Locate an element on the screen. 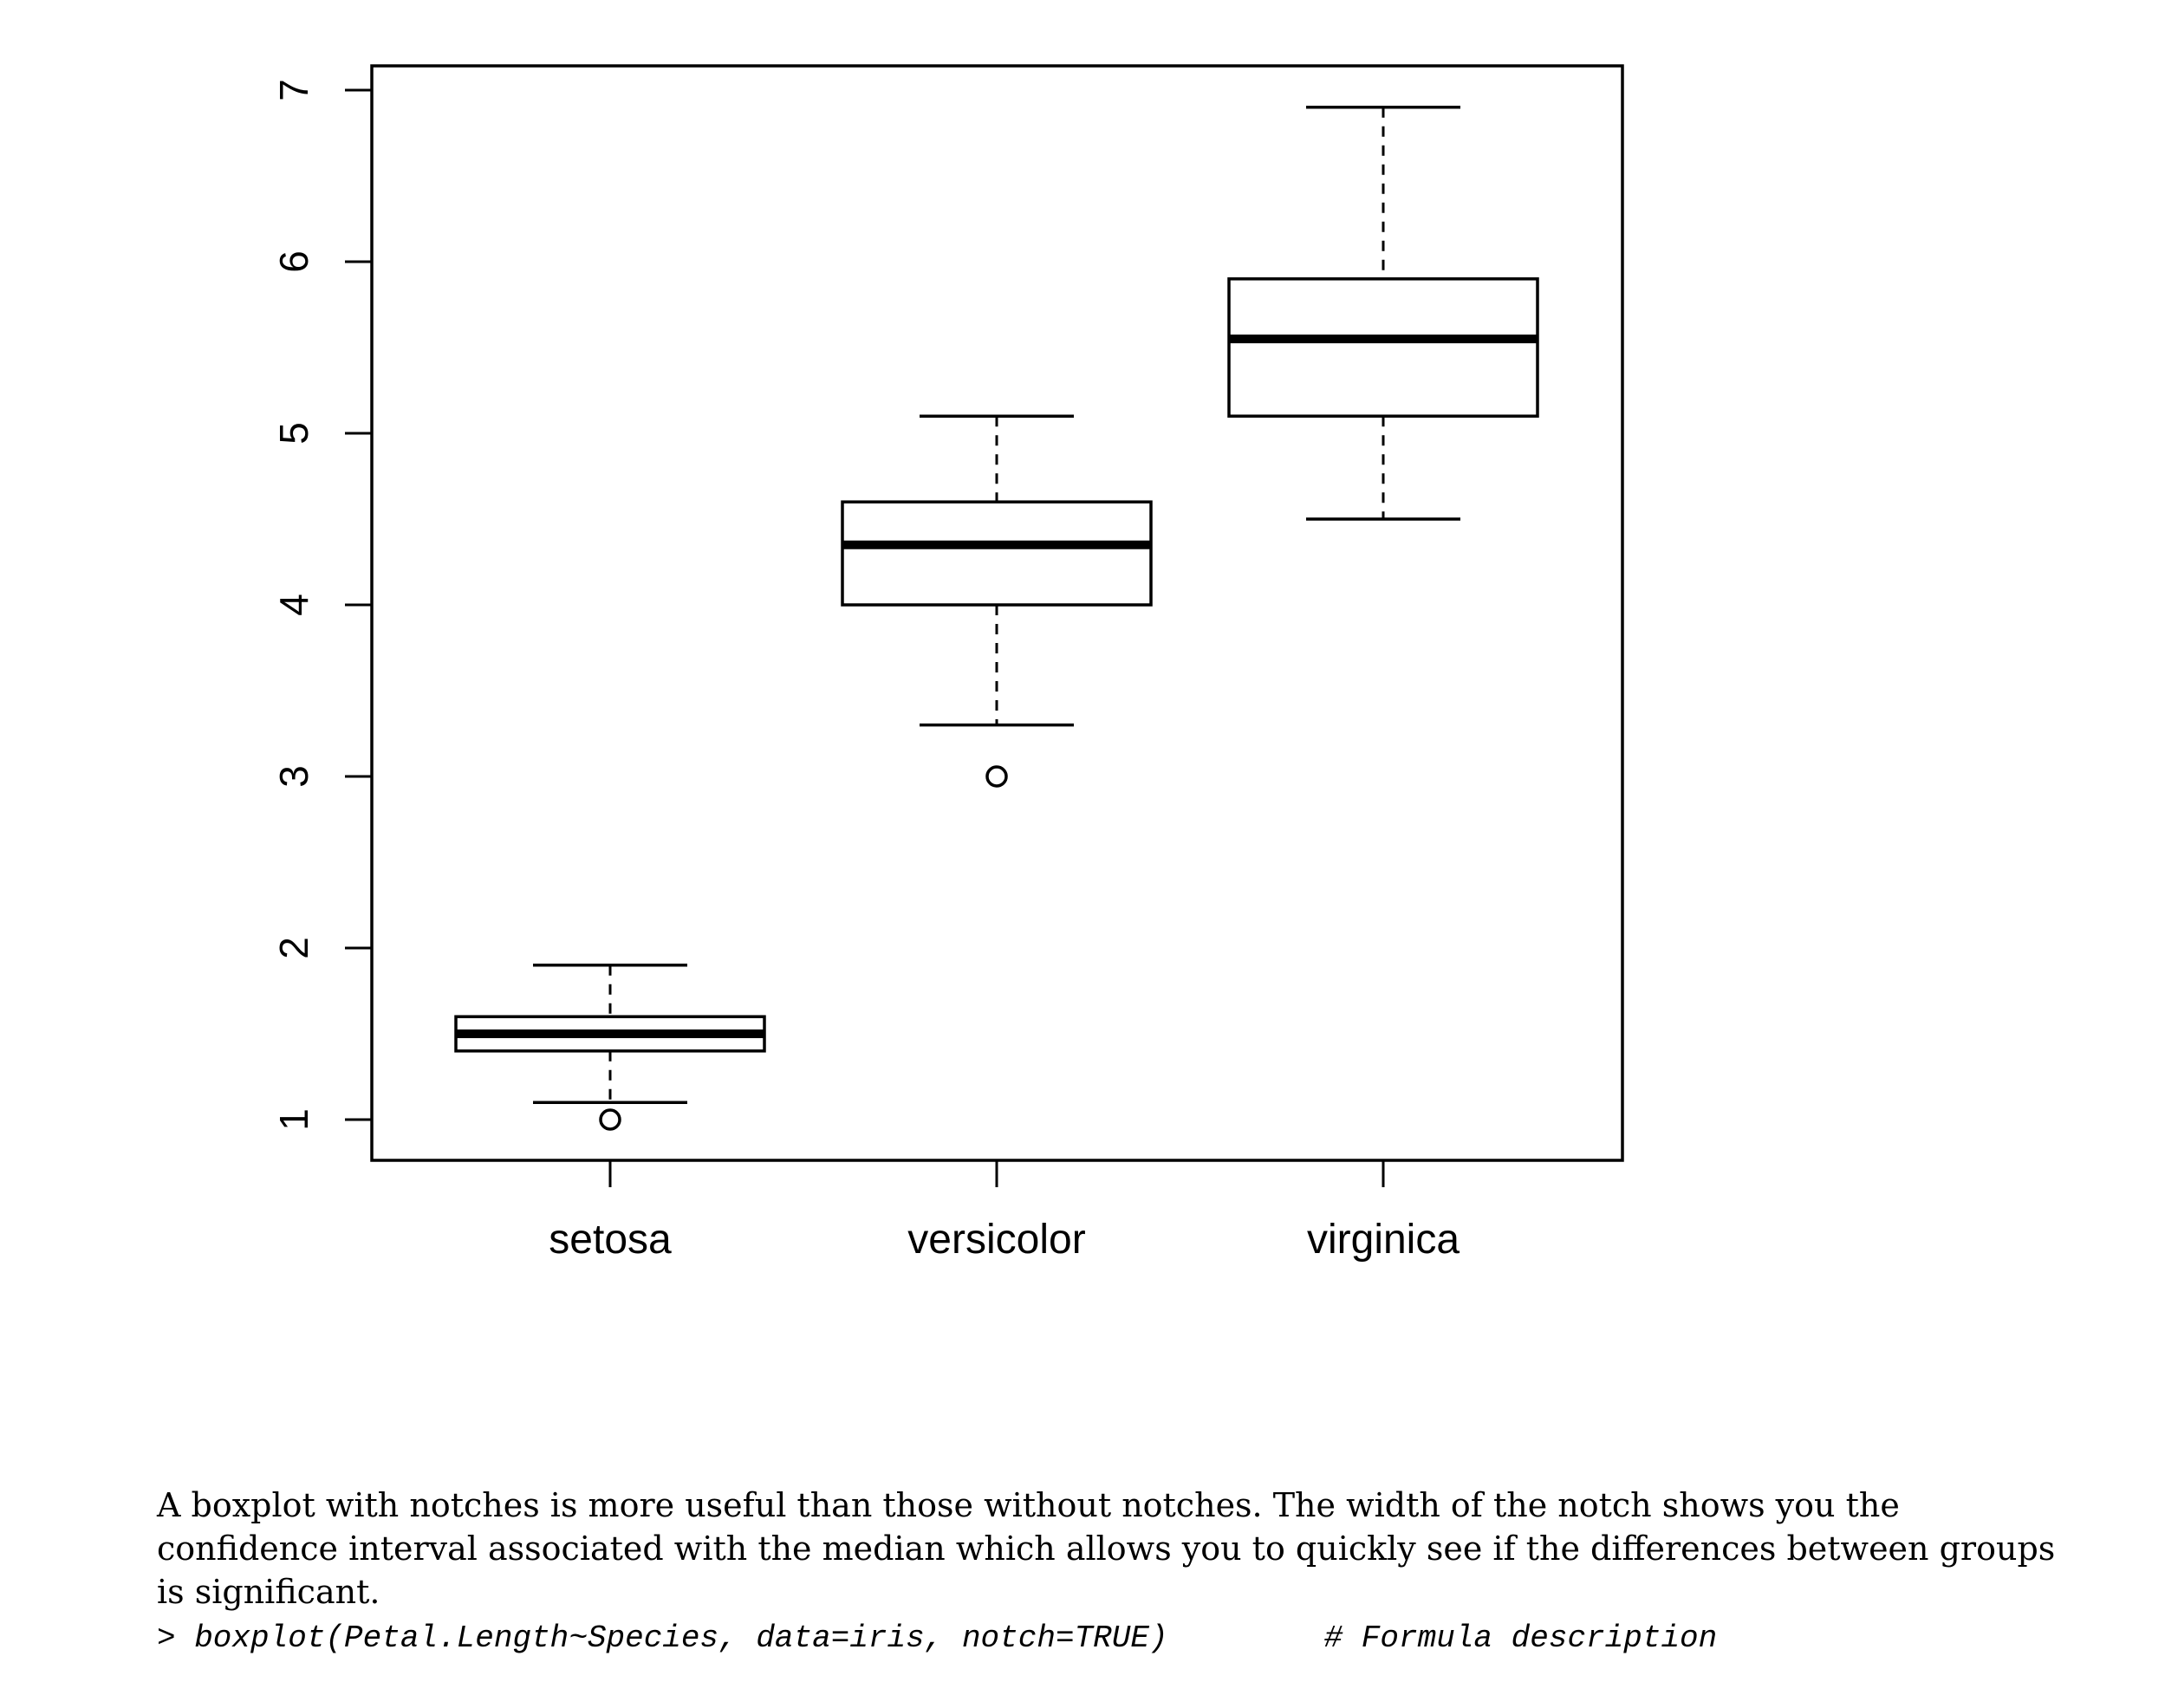 This screenshot has height=1708, width=2178. box-virginica is located at coordinates (1383, 313).